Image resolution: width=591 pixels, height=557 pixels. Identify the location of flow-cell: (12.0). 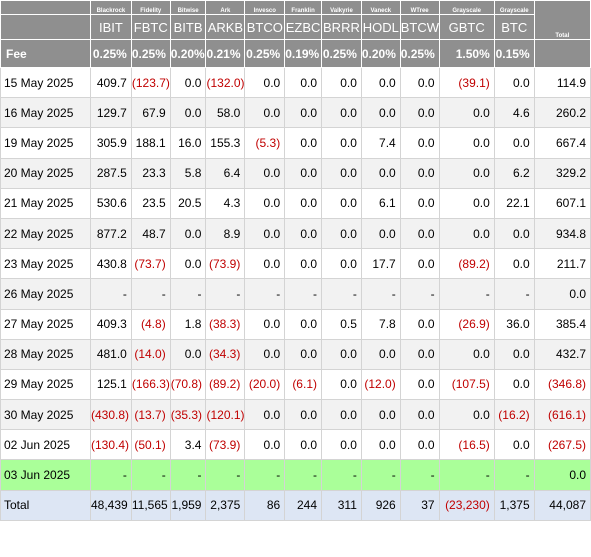
(380, 384).